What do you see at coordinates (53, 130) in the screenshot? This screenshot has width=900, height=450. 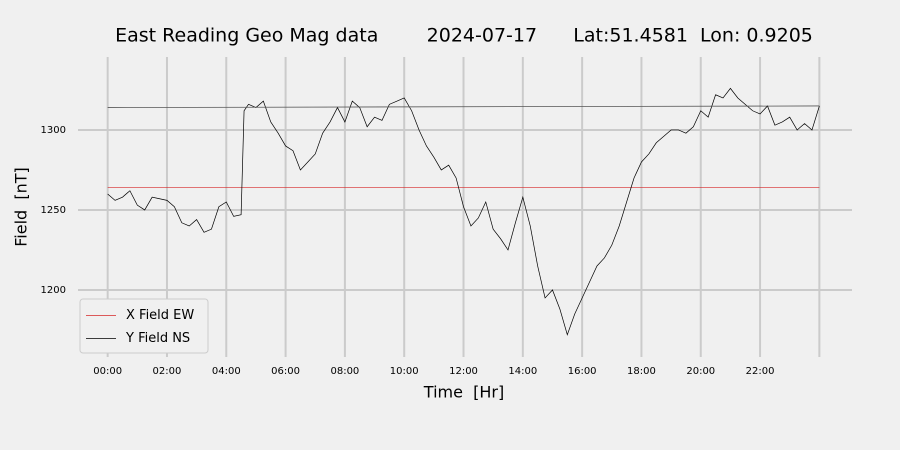 I see `y-tick-label: 1300` at bounding box center [53, 130].